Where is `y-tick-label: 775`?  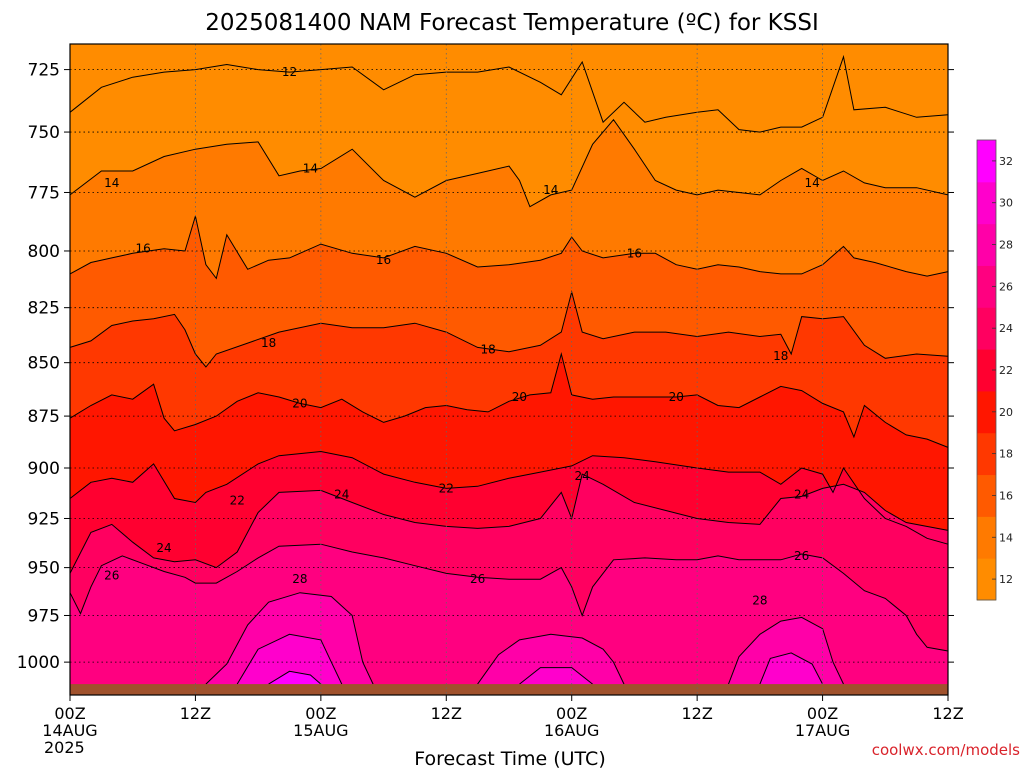
y-tick-label: 775 is located at coordinates (44, 193).